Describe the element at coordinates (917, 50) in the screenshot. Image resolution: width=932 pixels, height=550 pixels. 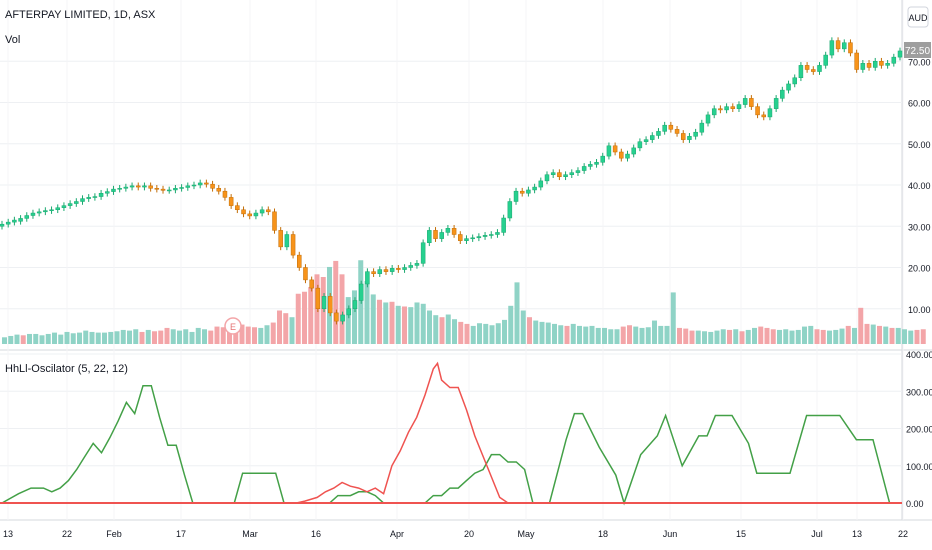
I see `last-price-badge` at that location.